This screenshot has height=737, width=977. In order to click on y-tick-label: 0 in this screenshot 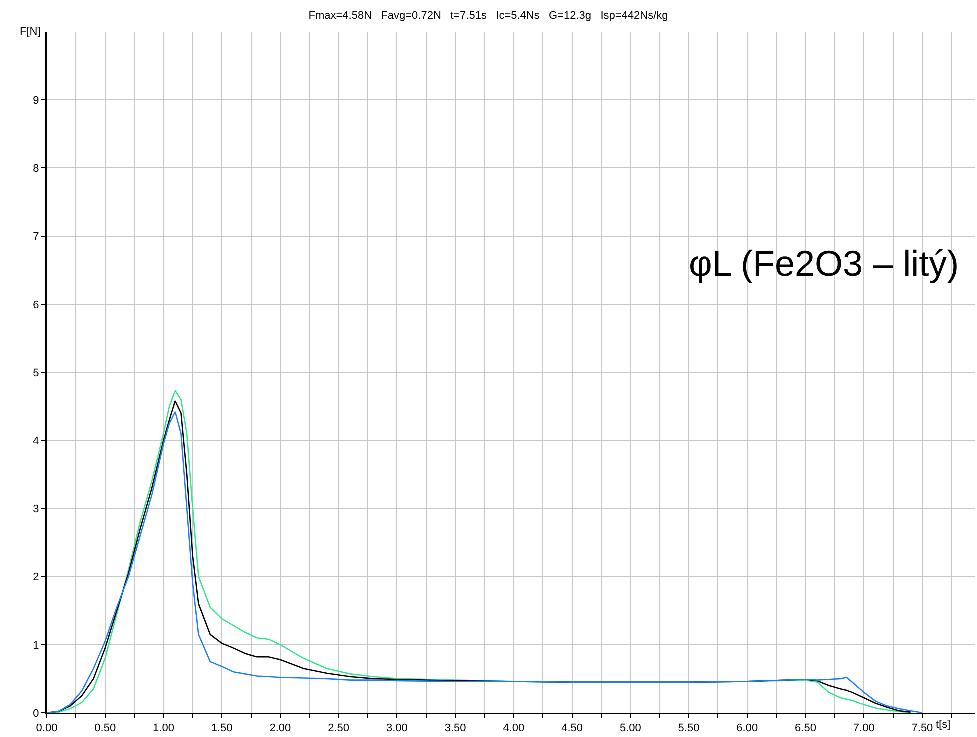, I will do `click(36, 714)`.